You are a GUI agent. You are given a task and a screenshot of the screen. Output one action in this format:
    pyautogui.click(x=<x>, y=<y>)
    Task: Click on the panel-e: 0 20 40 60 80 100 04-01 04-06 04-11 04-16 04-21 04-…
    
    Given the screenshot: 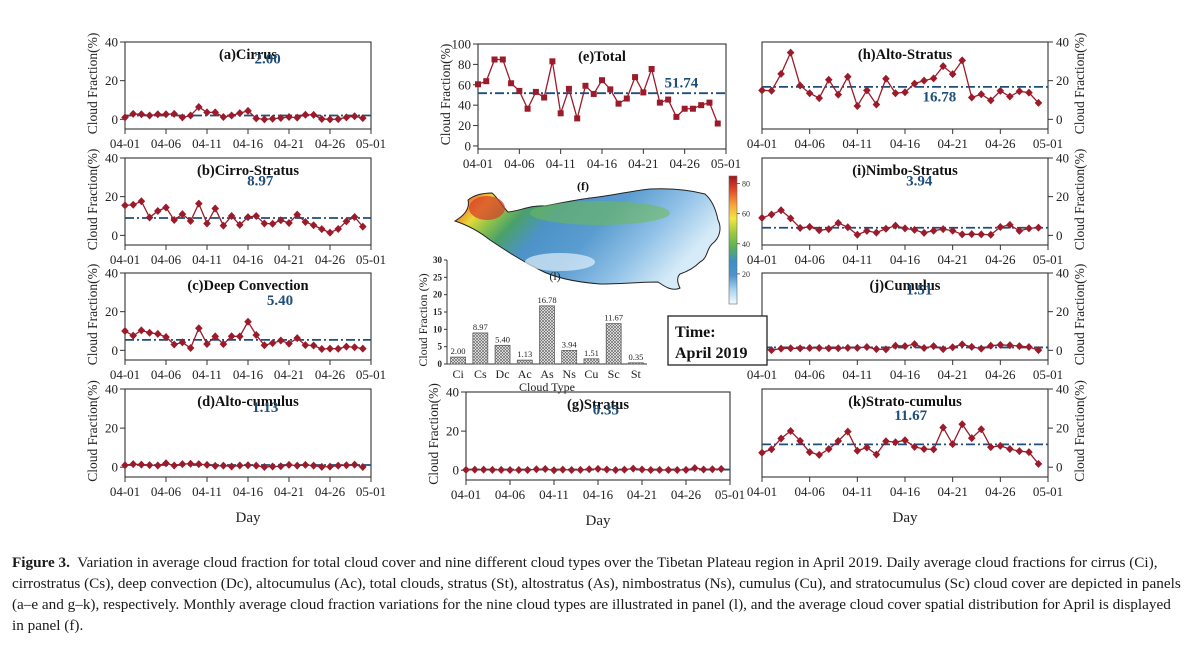 What is the action you would take?
    pyautogui.click(x=589, y=104)
    